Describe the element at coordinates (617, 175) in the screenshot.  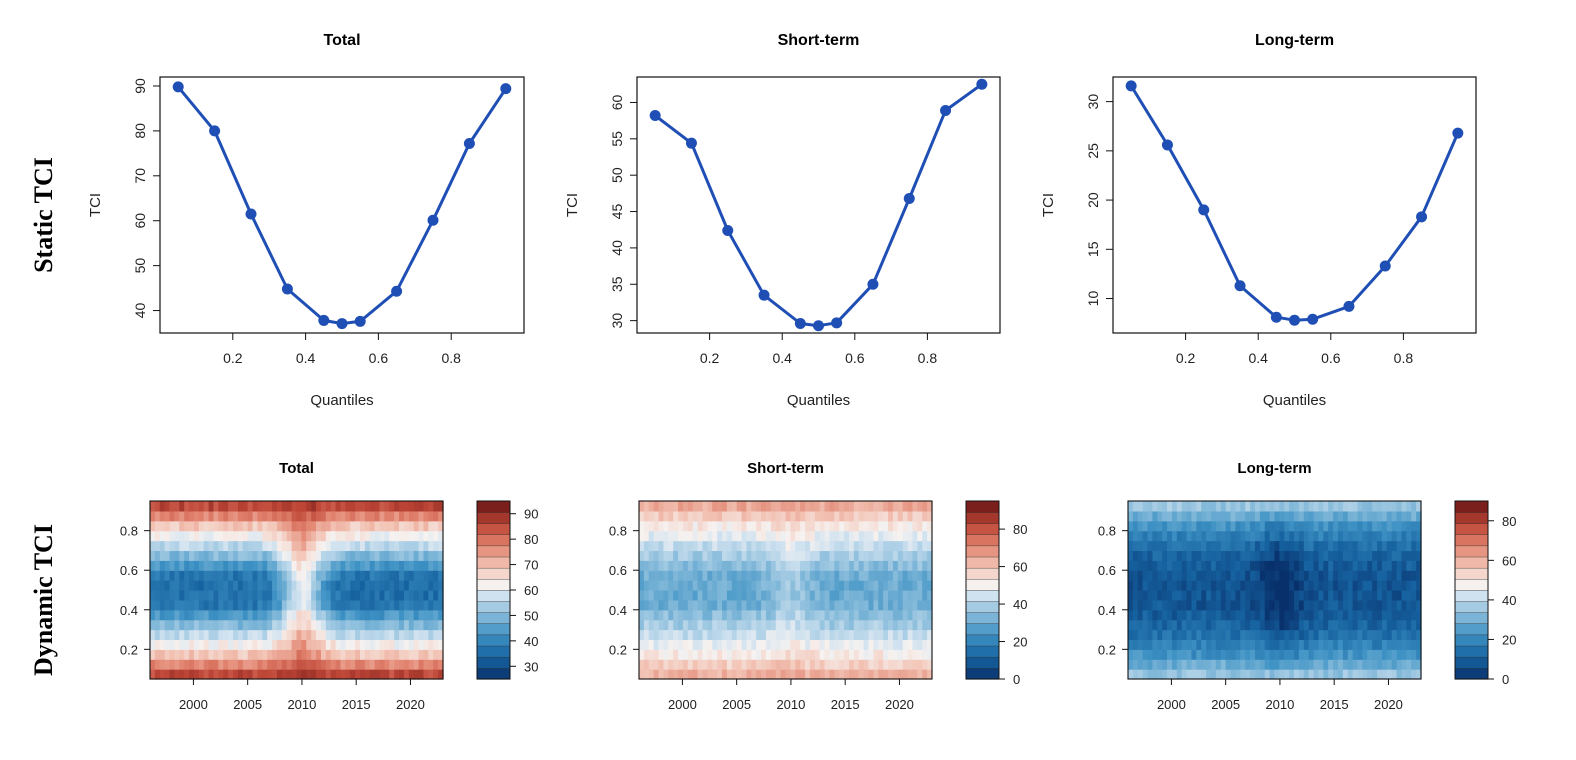
I see `y-tick-label: 50` at that location.